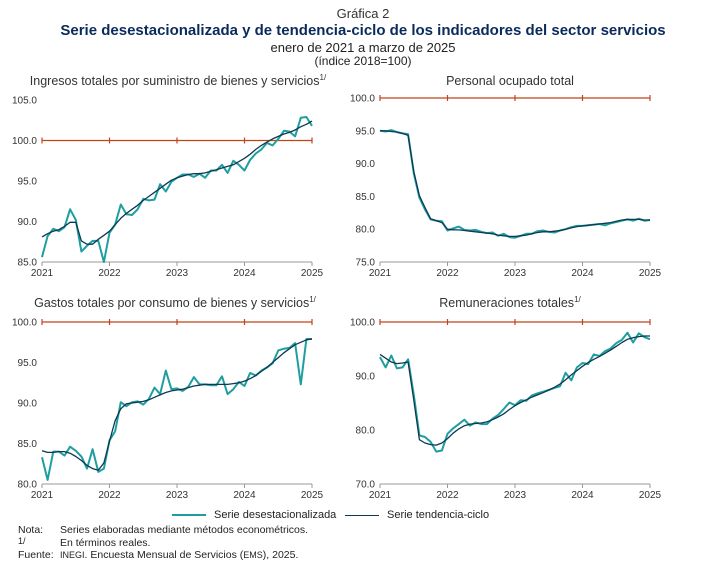 The height and width of the screenshot is (563, 726). What do you see at coordinates (28, 485) in the screenshot?
I see `y-tick-label-gastos: 80.0` at bounding box center [28, 485].